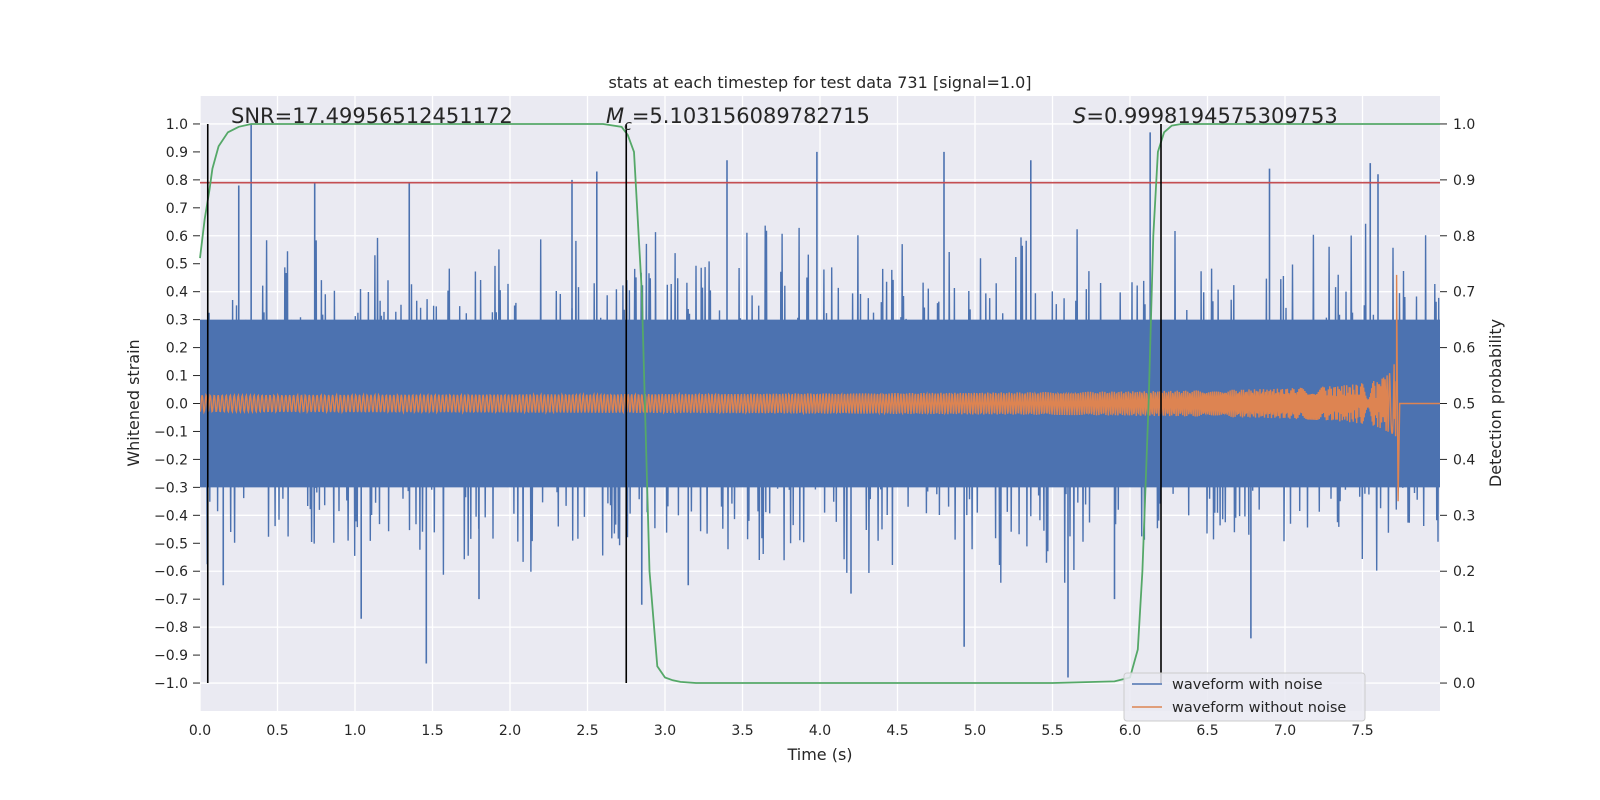 This screenshot has height=800, width=1600. What do you see at coordinates (171, 684) in the screenshot?
I see `y-tick-label: −1.0` at bounding box center [171, 684].